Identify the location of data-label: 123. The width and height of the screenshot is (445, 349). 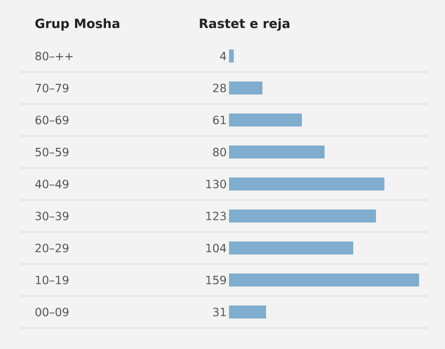
(216, 216).